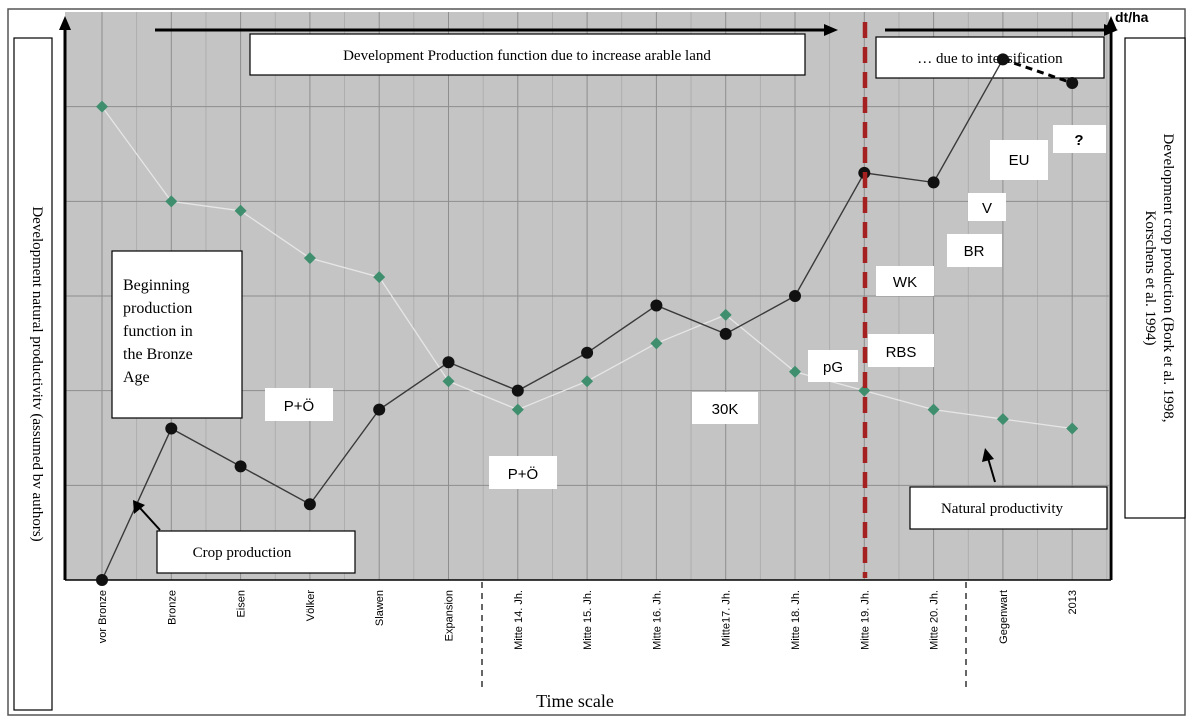 The width and height of the screenshot is (1194, 722). I want to click on label-pg: pG, so click(833, 367).